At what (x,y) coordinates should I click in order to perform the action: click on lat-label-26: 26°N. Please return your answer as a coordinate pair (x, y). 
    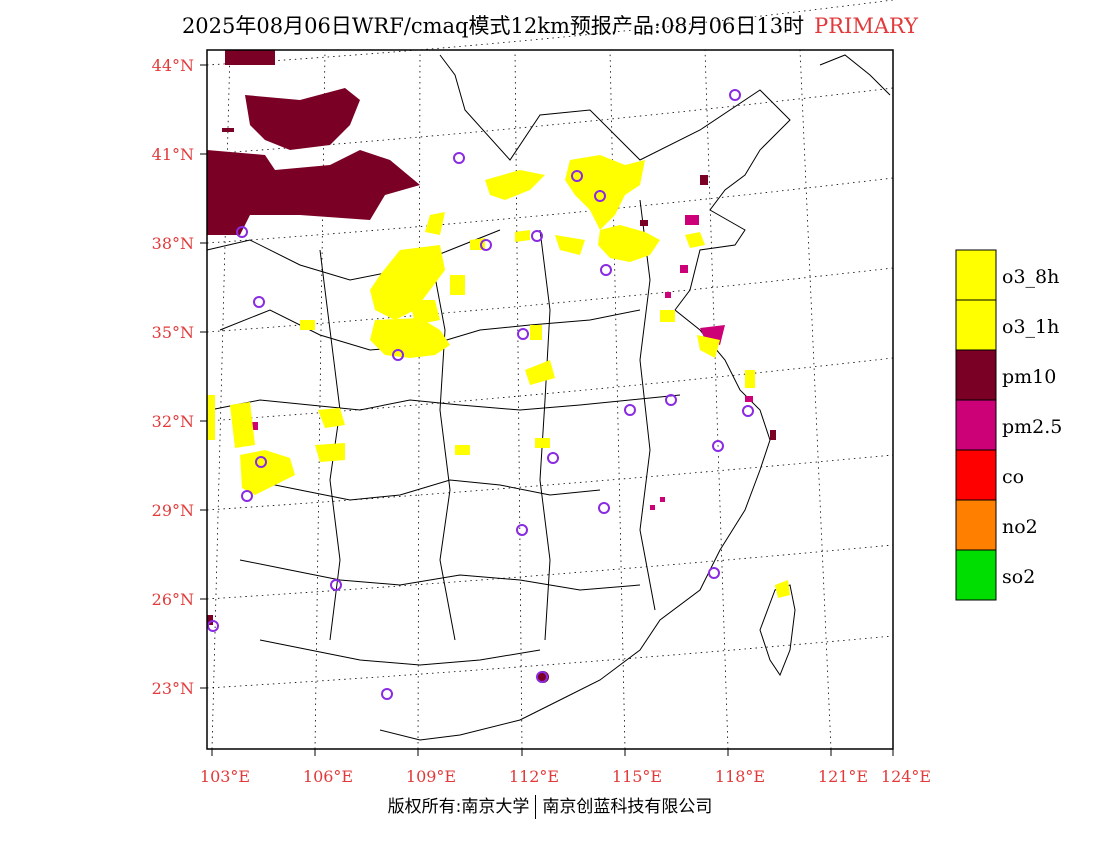
    Looking at the image, I should click on (173, 599).